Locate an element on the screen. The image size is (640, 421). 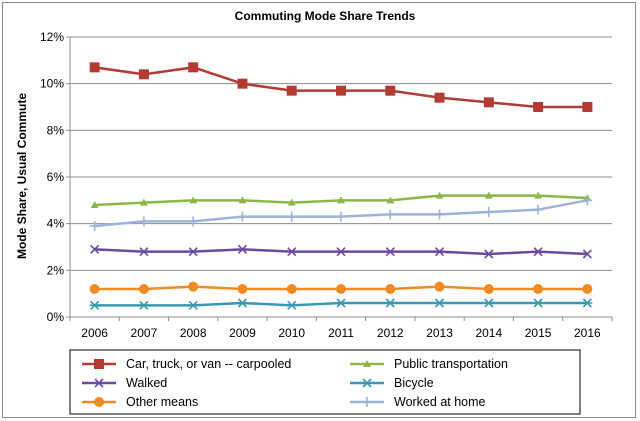
y-tick-label: 6% is located at coordinates (56, 177).